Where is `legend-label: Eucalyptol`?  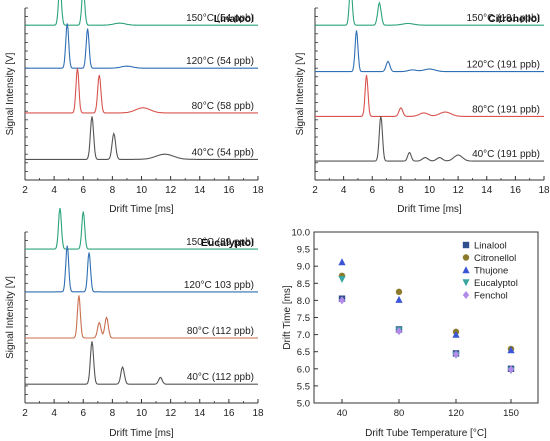 legend-label: Eucalyptol is located at coordinates (496, 283).